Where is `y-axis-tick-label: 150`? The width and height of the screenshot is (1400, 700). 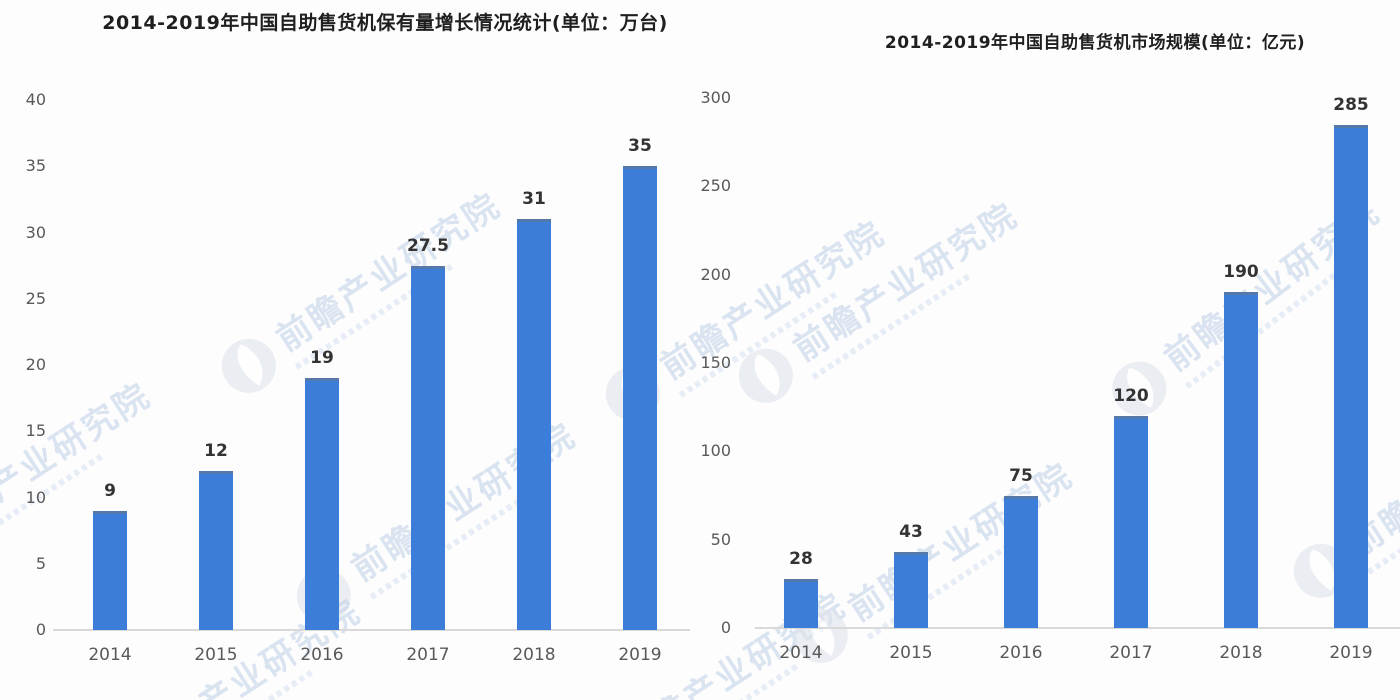 y-axis-tick-label: 150 is located at coordinates (715, 362).